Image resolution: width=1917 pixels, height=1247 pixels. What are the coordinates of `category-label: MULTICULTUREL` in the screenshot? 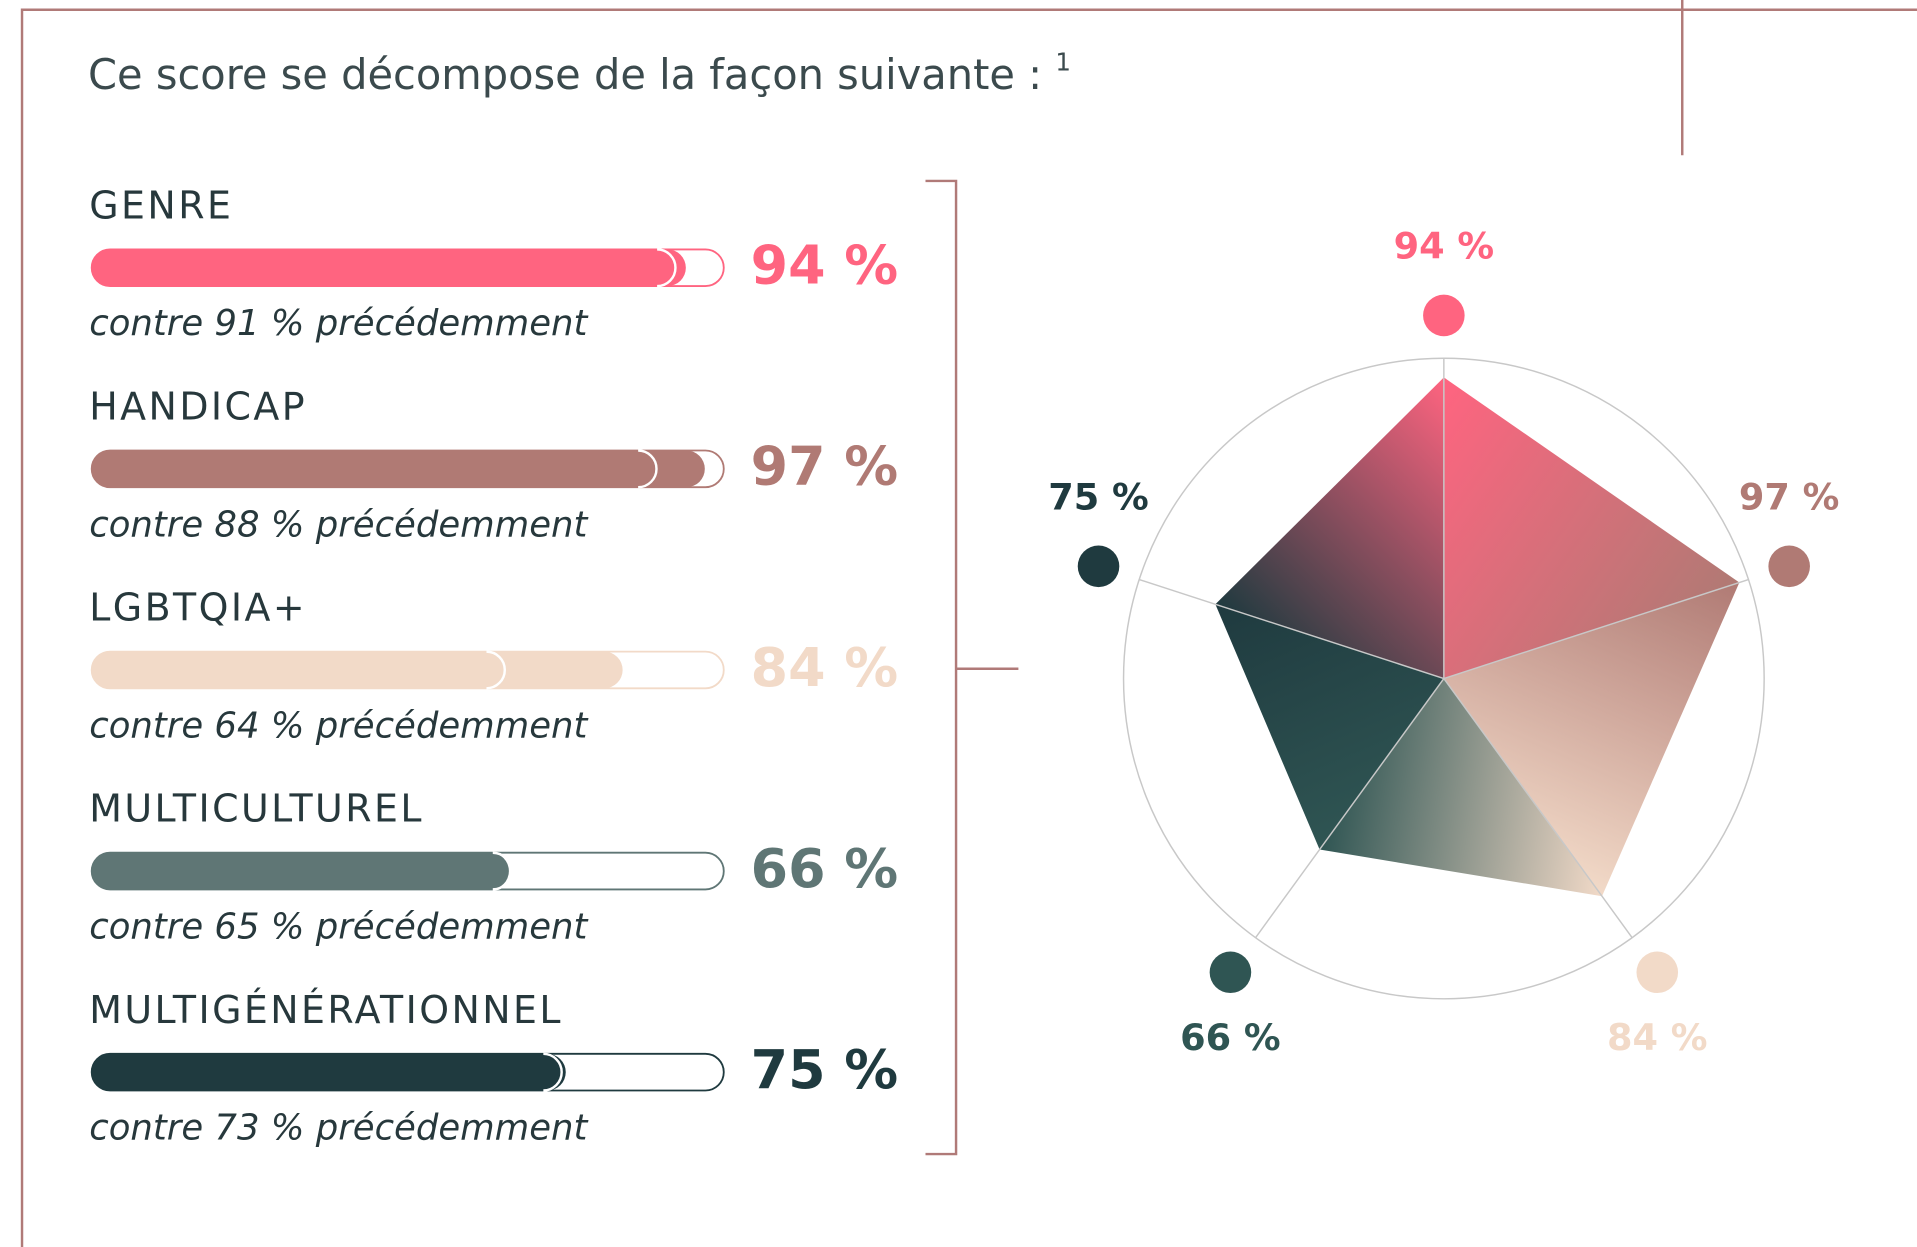 It's located at (256, 809).